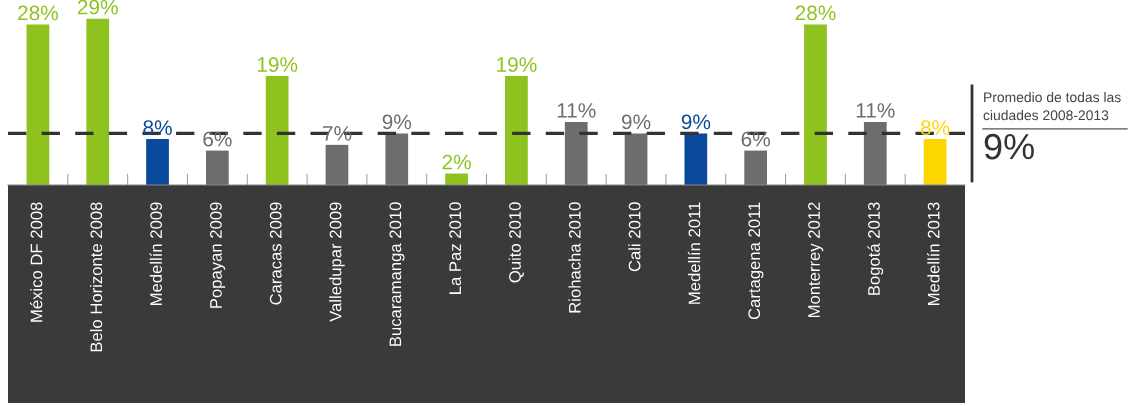  I want to click on x-tick-label: Bucaramanga 2010, so click(397, 274).